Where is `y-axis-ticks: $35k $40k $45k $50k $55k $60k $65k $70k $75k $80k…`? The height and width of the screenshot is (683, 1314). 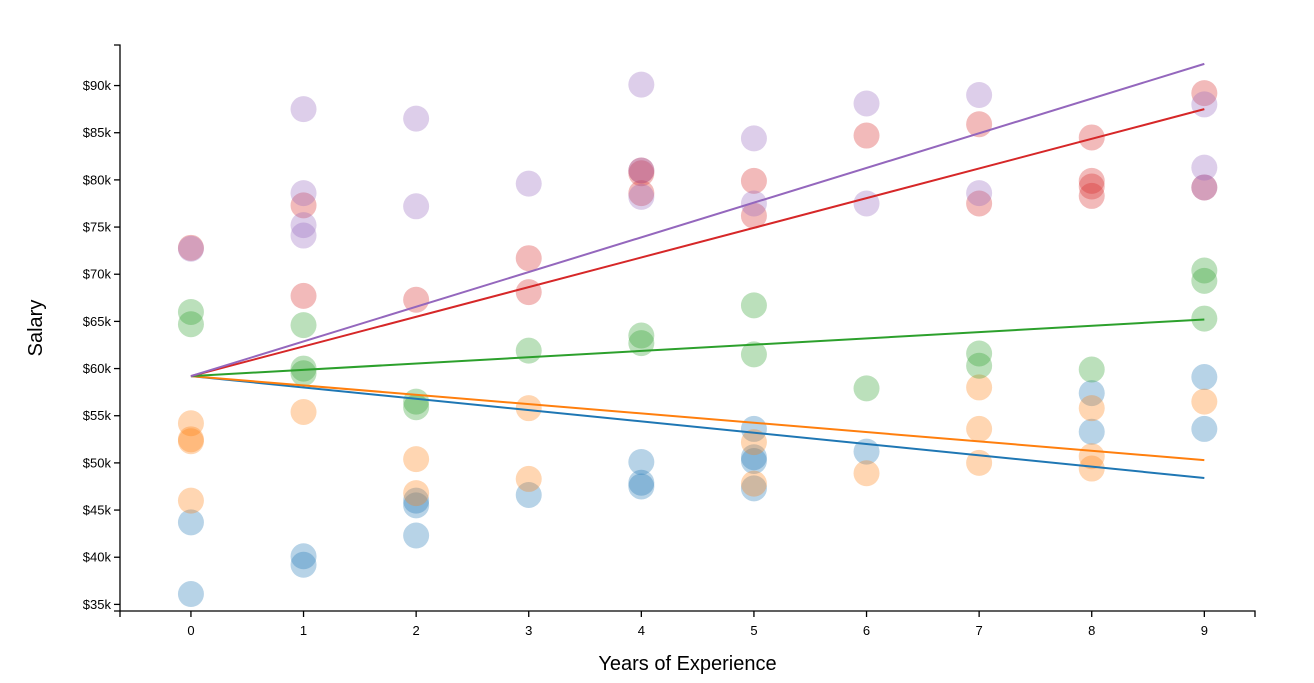
y-axis-ticks: $35k $40k $45k $50k $55k $60k $65k $70k $75k $80k… is located at coordinates (101, 345).